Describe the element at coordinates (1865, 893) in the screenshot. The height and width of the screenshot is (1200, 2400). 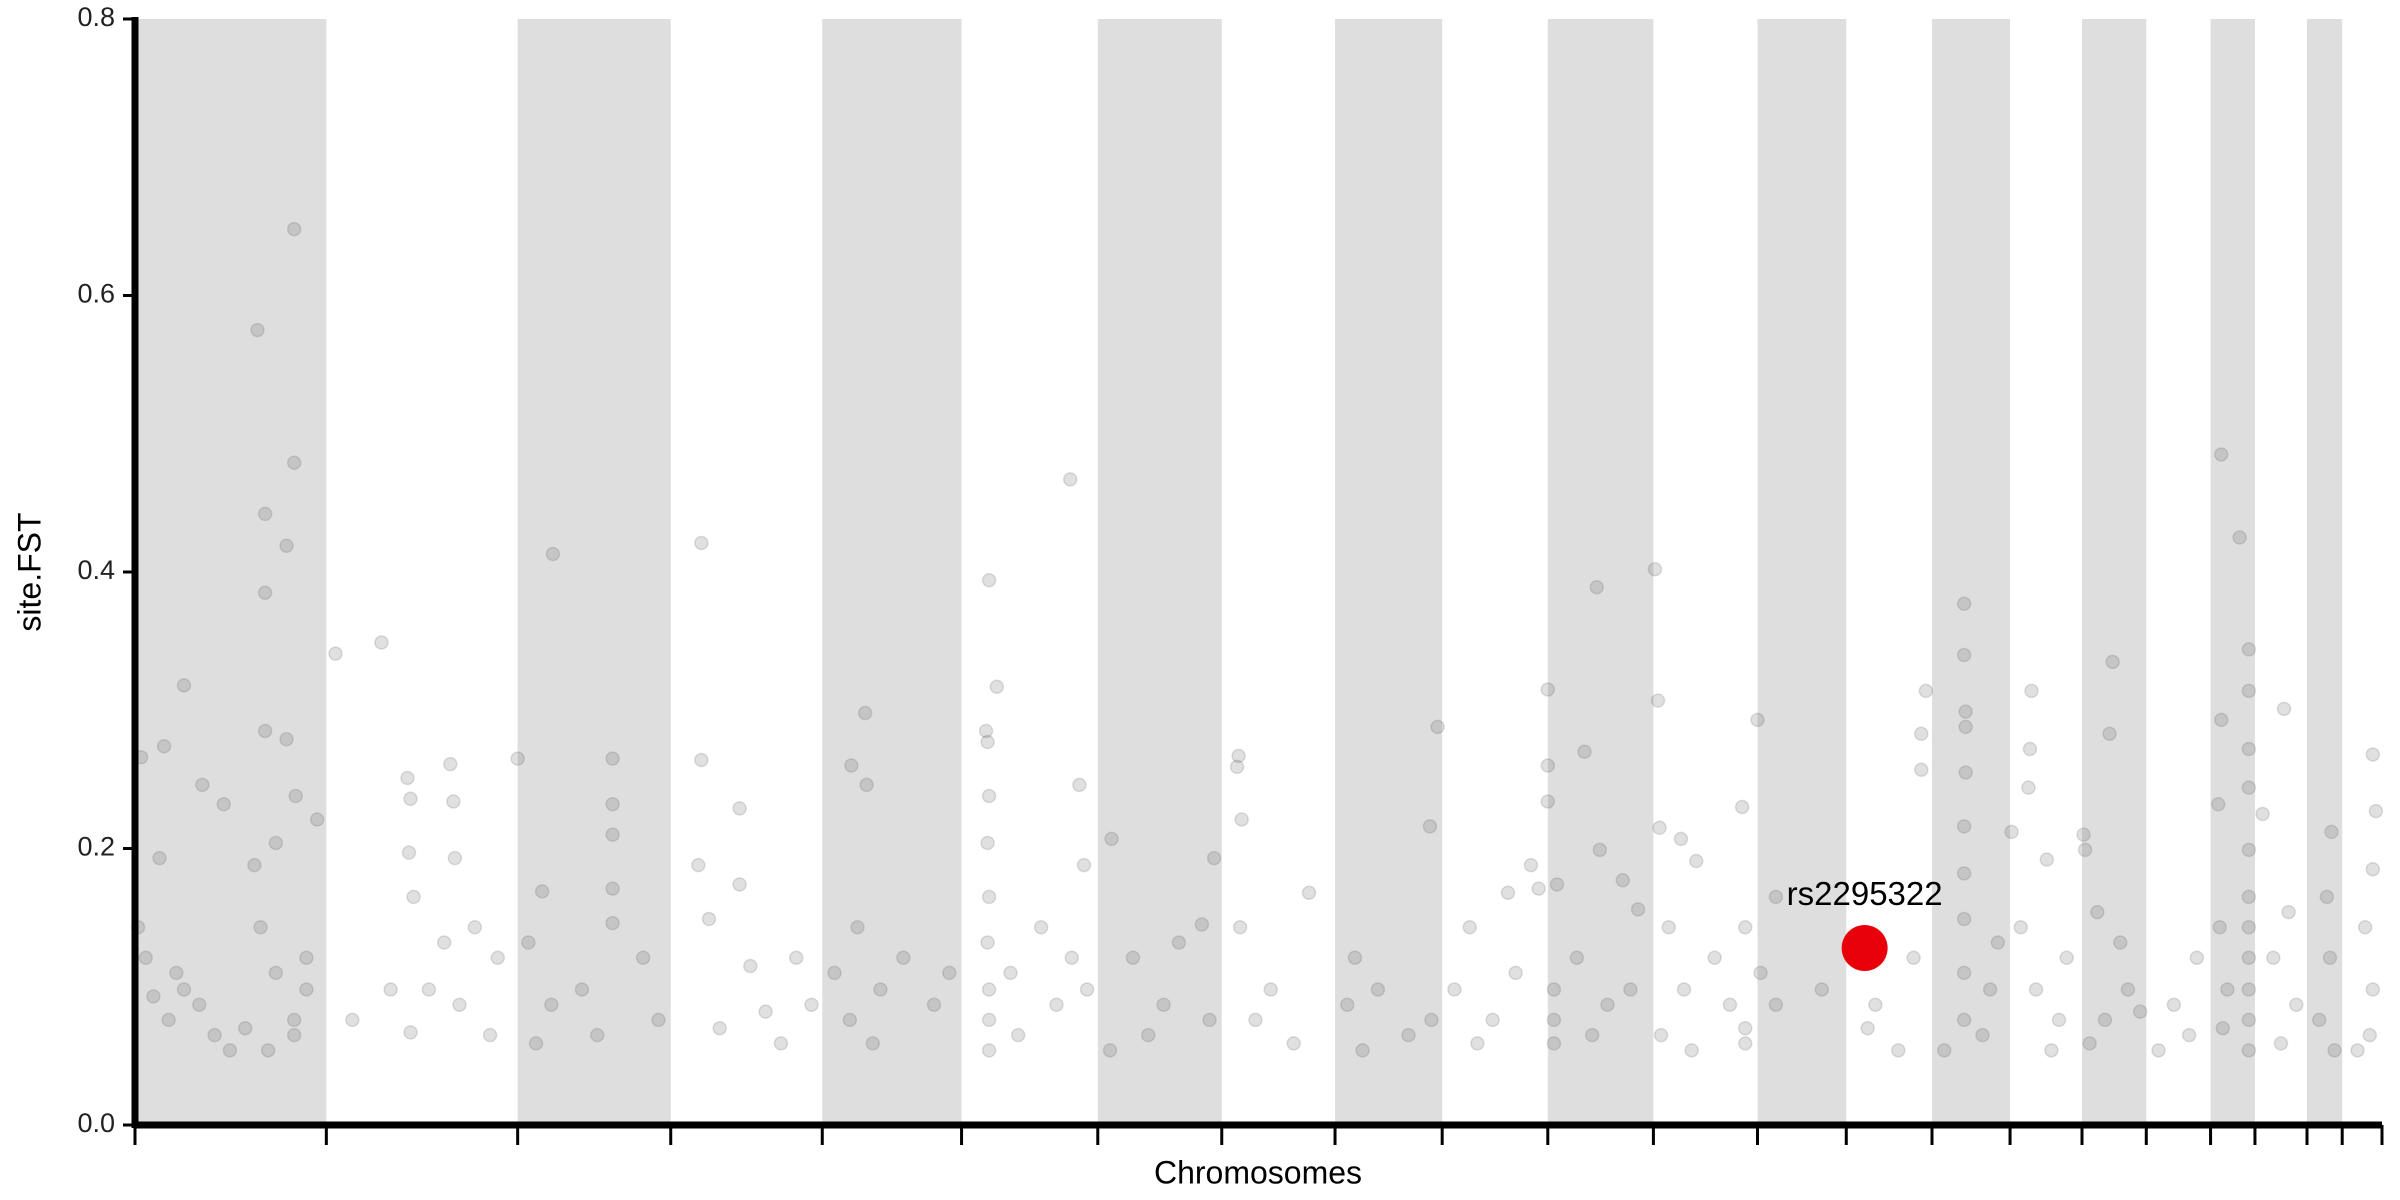
I see `highlight-label: rs2295322` at that location.